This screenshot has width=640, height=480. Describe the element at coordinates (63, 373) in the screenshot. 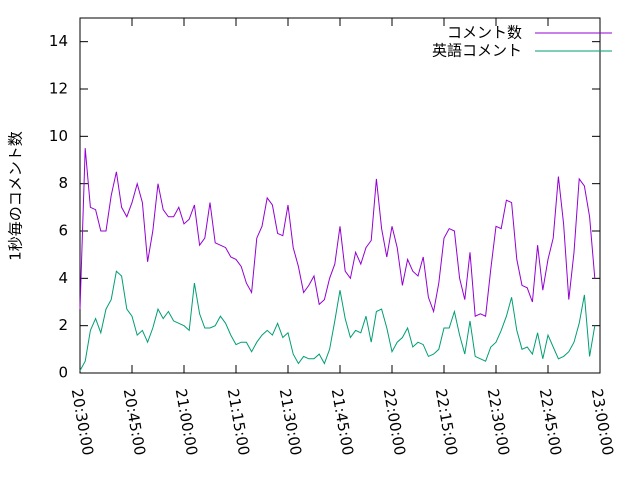

I see `y-tick-label: 0` at that location.